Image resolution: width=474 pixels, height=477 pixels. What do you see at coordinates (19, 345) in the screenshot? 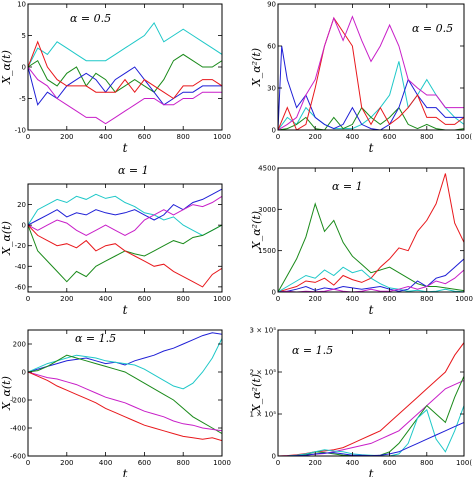
I see `y-tick-label: 200` at bounding box center [19, 345].